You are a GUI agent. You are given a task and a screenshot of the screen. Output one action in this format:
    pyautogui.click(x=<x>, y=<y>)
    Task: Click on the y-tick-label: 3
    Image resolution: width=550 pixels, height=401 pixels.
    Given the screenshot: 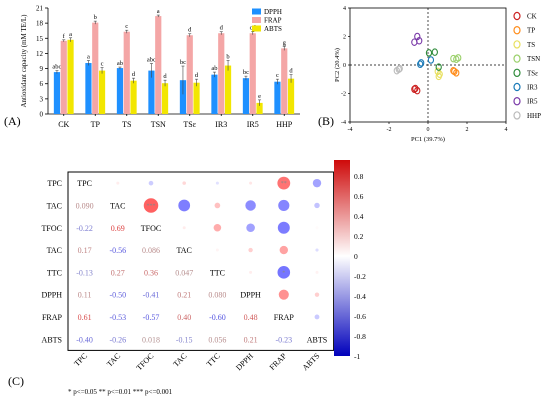 What is the action you would take?
    pyautogui.click(x=42, y=99)
    